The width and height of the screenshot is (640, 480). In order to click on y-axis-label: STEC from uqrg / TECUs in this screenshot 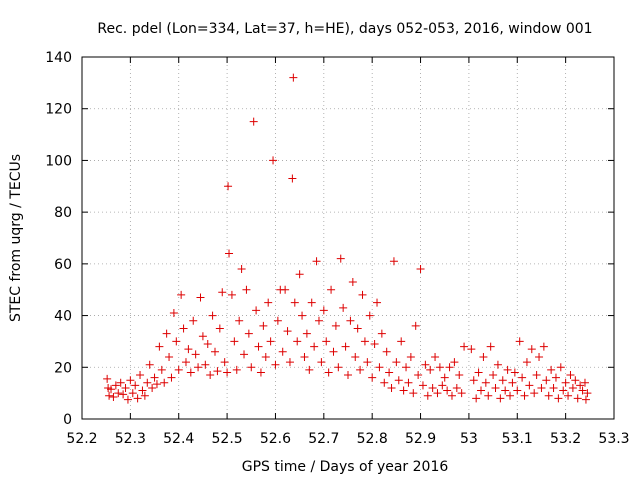, I will do `click(16, 238)`.